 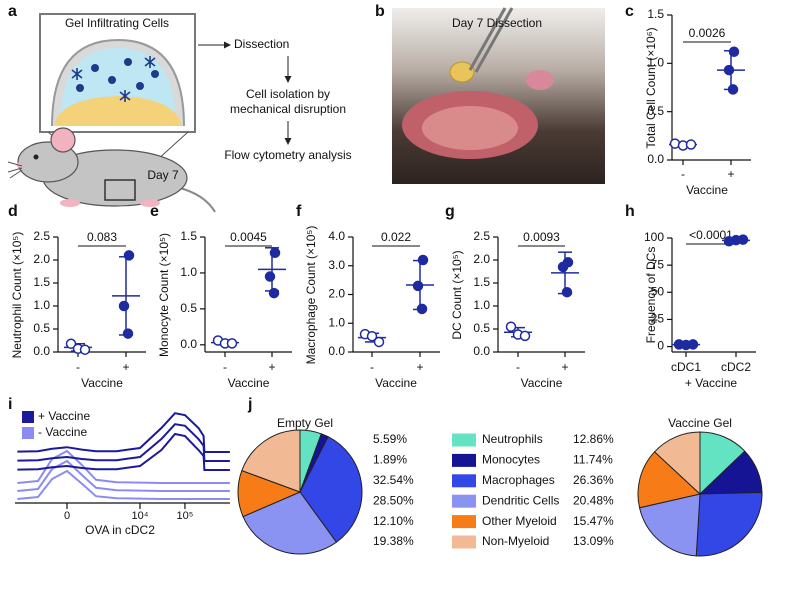 What do you see at coordinates (593, 460) in the screenshot?
I see `percent-label: 11.74%` at bounding box center [593, 460].